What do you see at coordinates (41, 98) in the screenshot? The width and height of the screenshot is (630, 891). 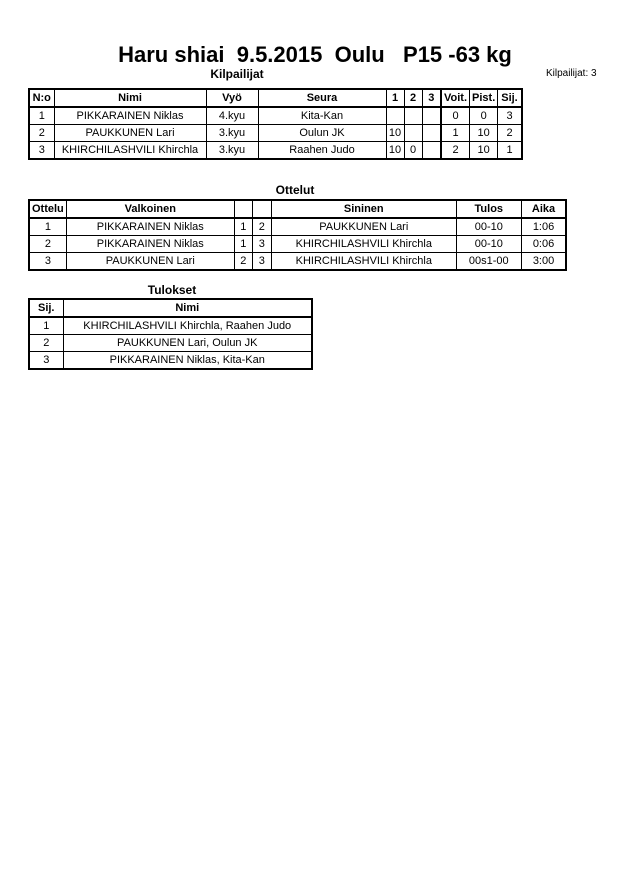 I see `column-header-no: N:o` at bounding box center [41, 98].